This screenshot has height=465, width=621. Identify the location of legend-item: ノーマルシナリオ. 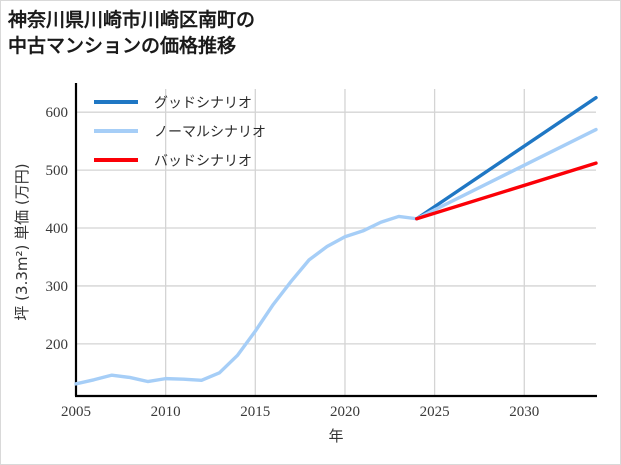
(180, 133).